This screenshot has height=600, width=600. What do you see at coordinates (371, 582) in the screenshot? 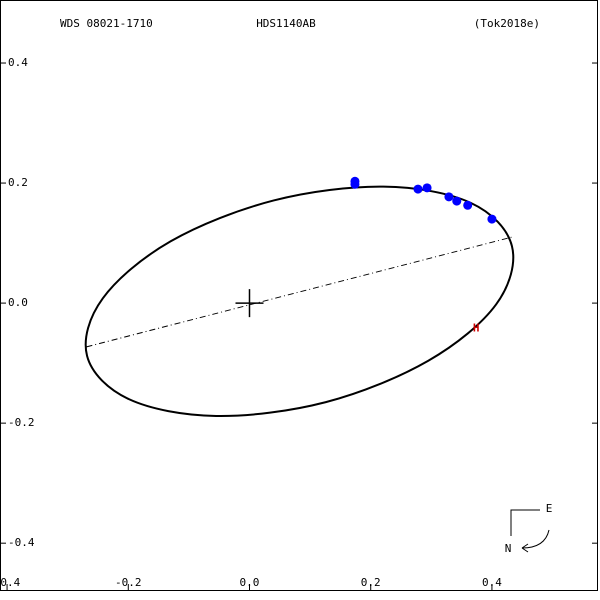
I see `x-tick-label: 0.2` at bounding box center [371, 582].